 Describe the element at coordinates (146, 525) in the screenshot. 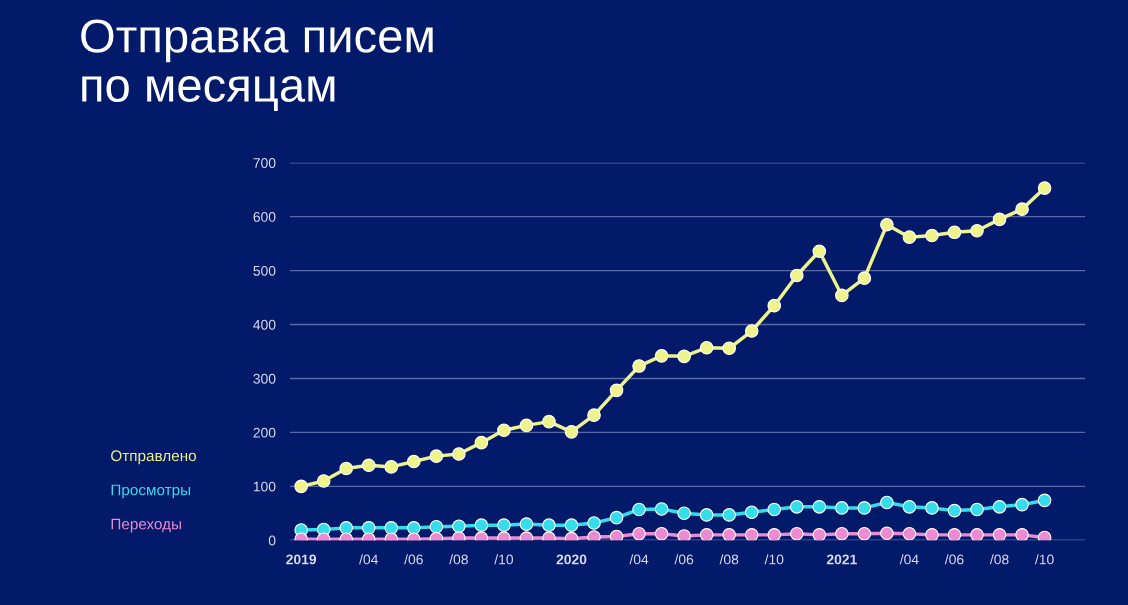

I see `text: Переходы` at that location.